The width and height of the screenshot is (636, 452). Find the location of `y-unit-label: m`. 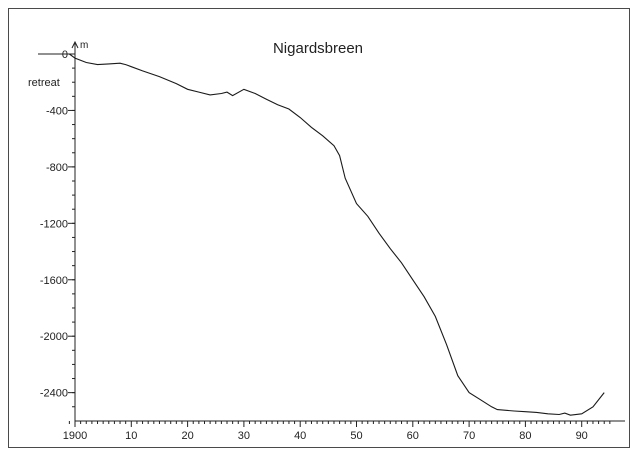

y-unit-label: m is located at coordinates (84, 45).